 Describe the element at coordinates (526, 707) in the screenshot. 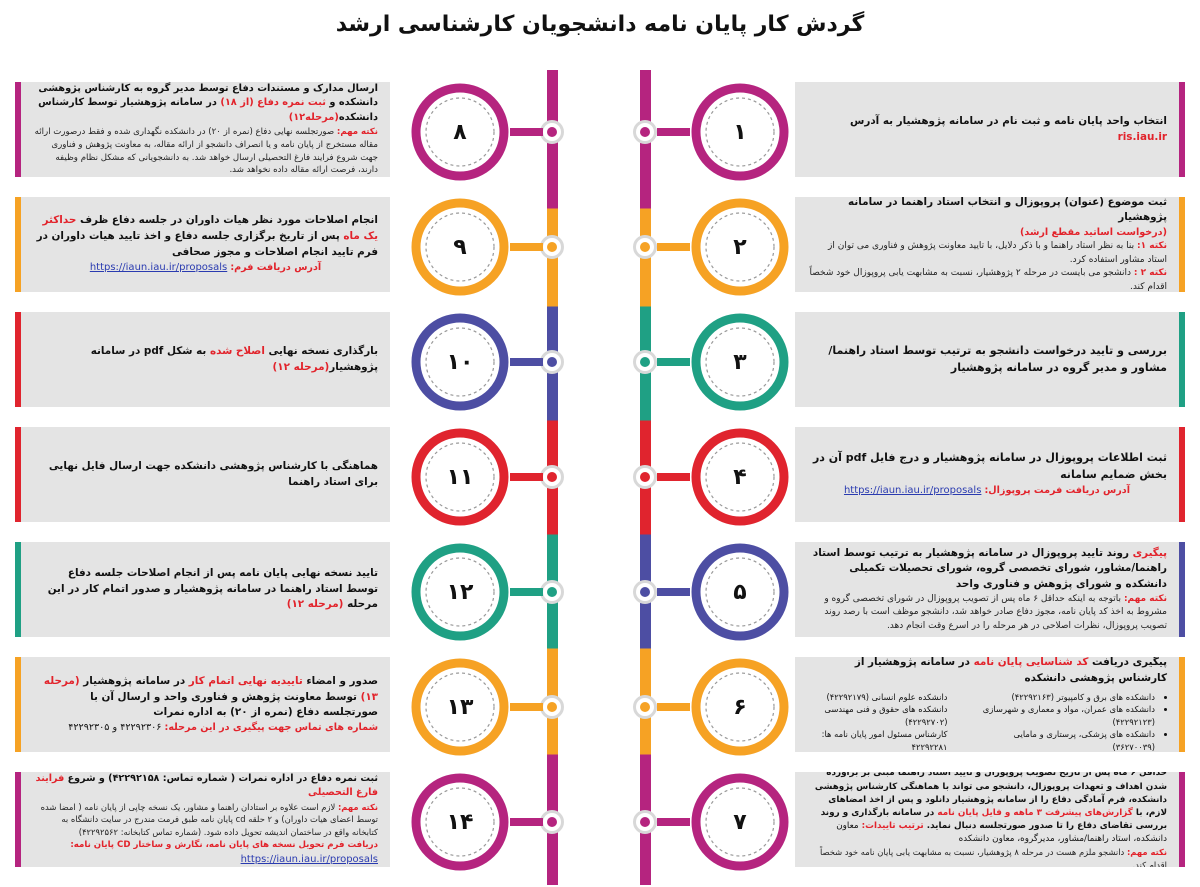

I see `s13-connector-line` at that location.